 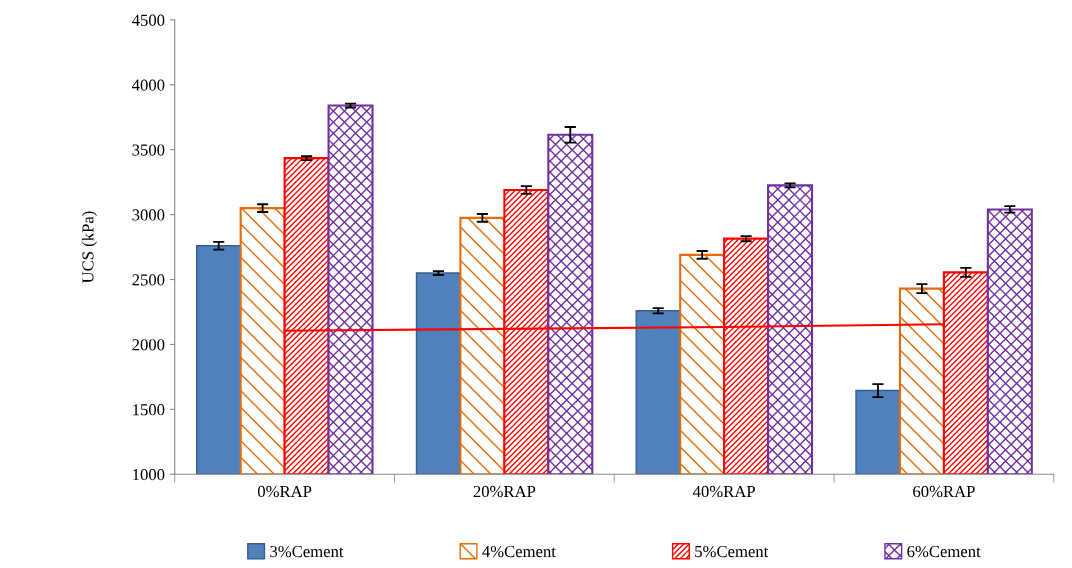 What do you see at coordinates (944, 491) in the screenshot?
I see `x-tick-label: 60%RAP` at bounding box center [944, 491].